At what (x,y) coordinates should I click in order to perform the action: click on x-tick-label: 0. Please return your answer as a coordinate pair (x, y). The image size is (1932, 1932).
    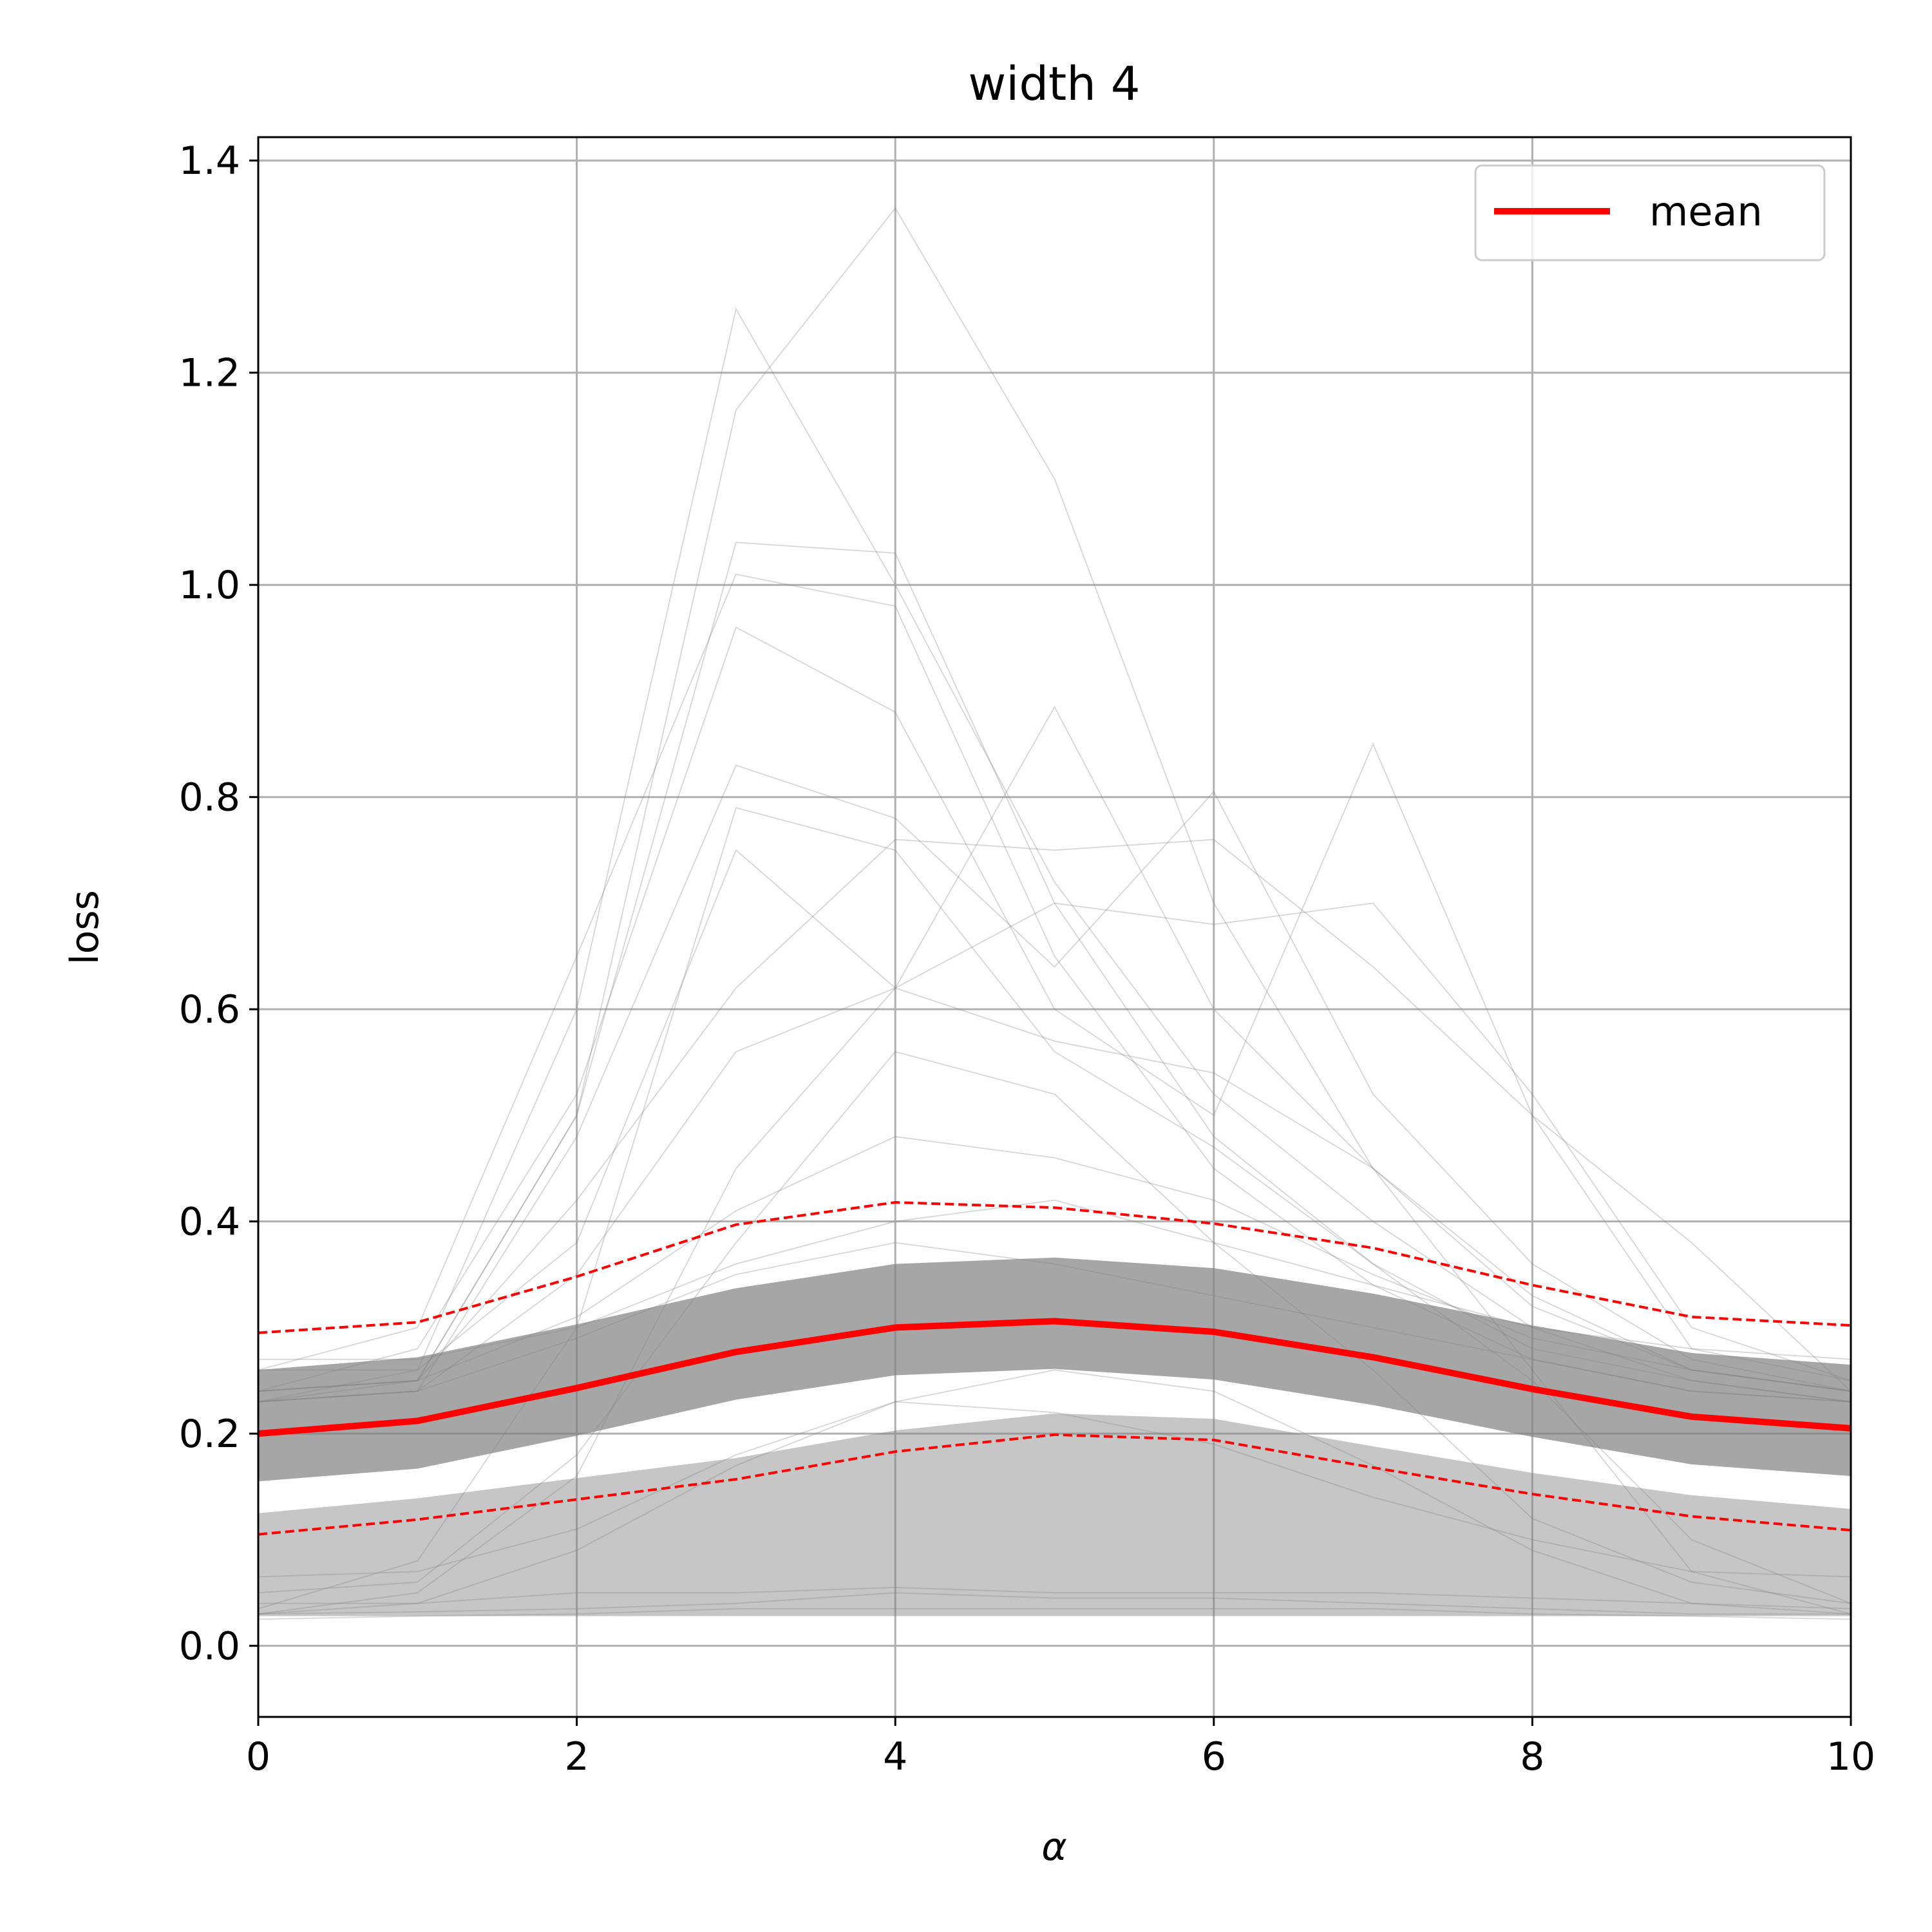
    Looking at the image, I should click on (258, 1756).